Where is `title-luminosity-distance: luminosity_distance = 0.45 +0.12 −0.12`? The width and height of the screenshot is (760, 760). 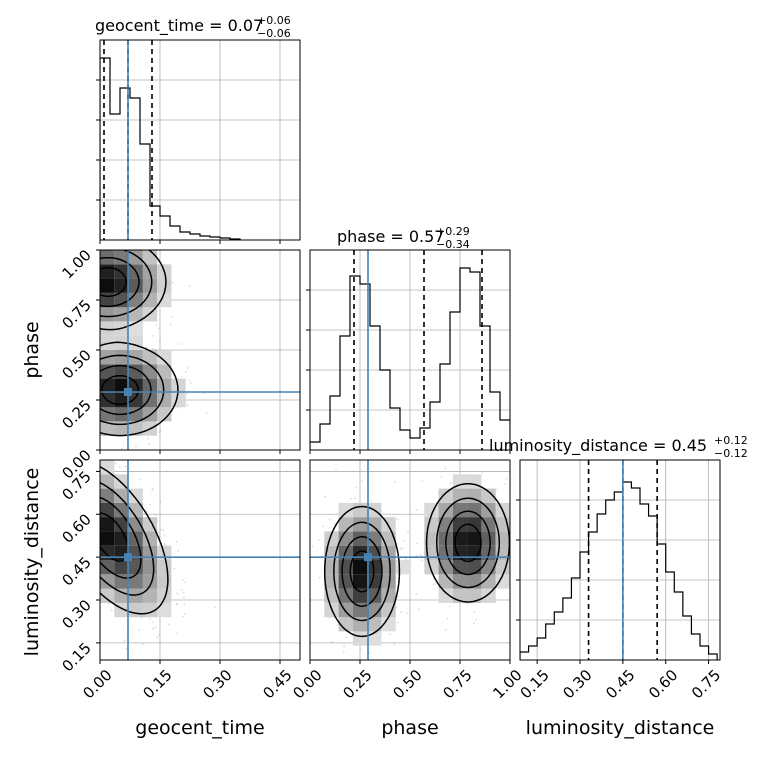
title-luminosity-distance: luminosity_distance = 0.45 +0.12 −0.12 is located at coordinates (618, 447).